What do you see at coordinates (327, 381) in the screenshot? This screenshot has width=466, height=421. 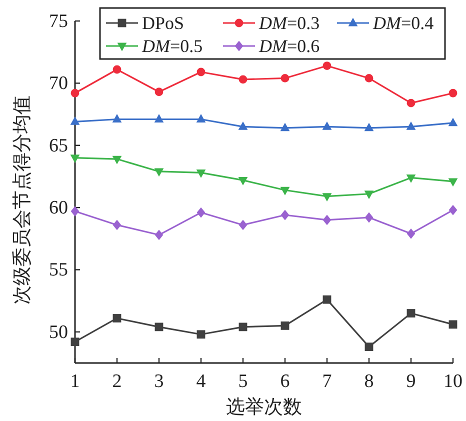 I see `x-tick-label: 7` at bounding box center [327, 381].